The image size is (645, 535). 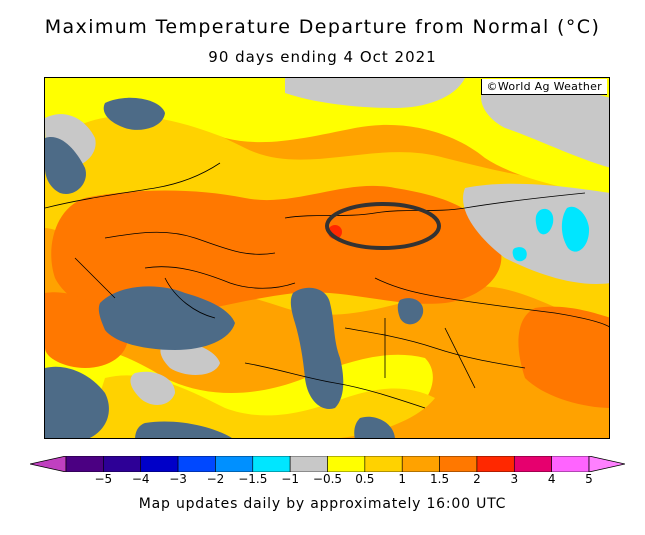 I want to click on neutral-patch-northeast, so click(x=545, y=125).